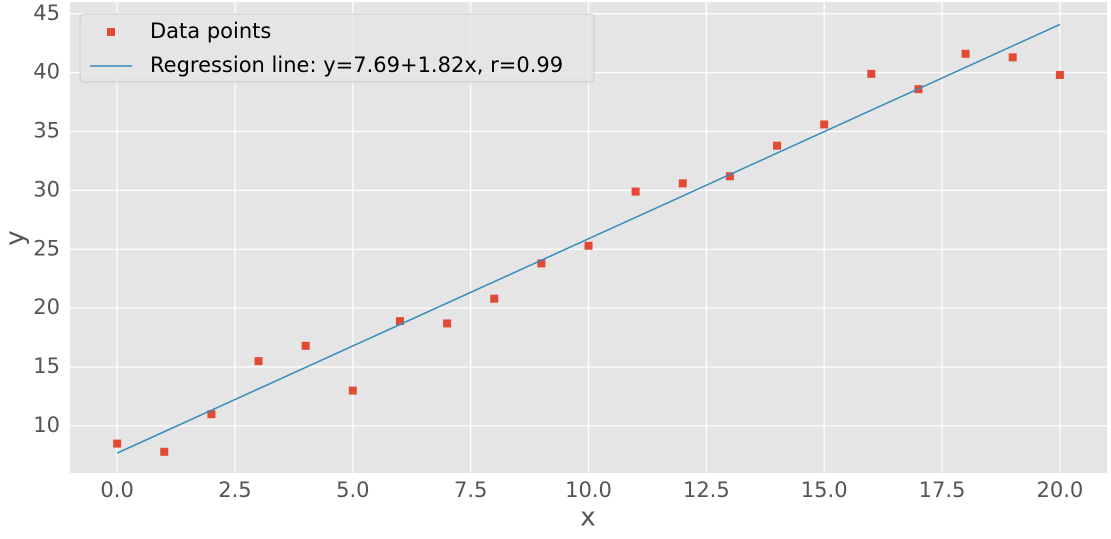 The width and height of the screenshot is (1111, 539). What do you see at coordinates (46, 425) in the screenshot?
I see `y-tick-label: 10` at bounding box center [46, 425].